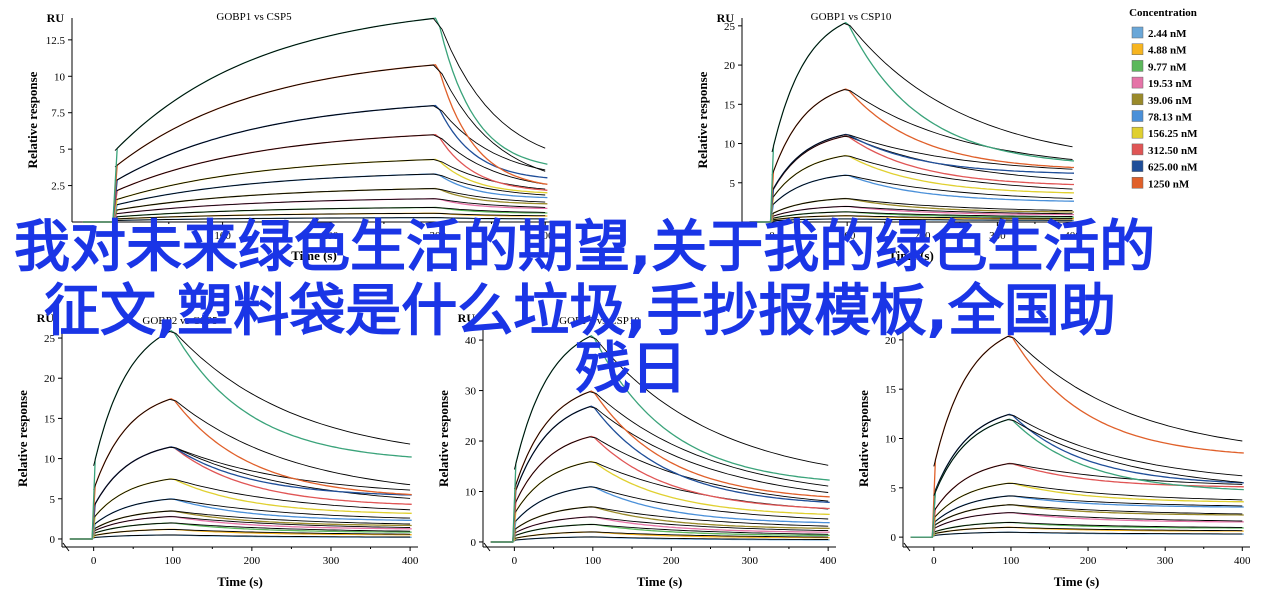 This screenshot has height=605, width=1269. Describe the element at coordinates (471, 392) in the screenshot. I see `y-tick-label: 30` at that location.